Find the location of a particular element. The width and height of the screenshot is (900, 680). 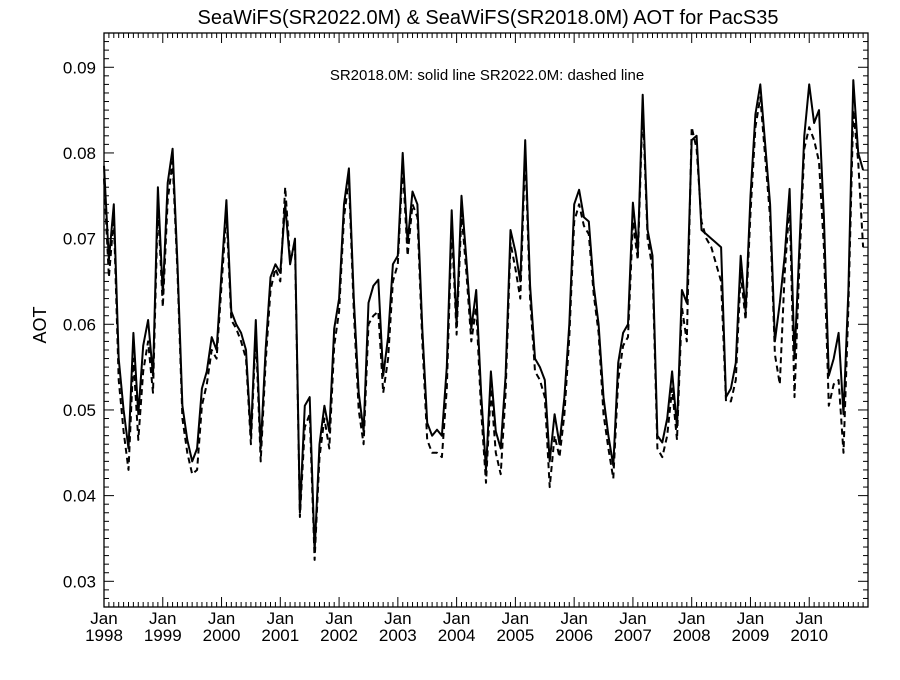

x-tick-label-year: 2008 is located at coordinates (692, 635).